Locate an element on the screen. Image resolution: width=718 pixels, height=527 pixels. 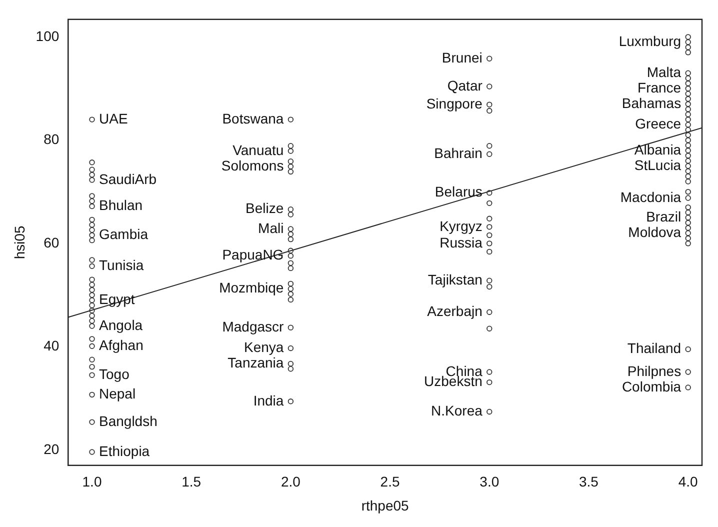
y-tick-label: 20 is located at coordinates (52, 448).